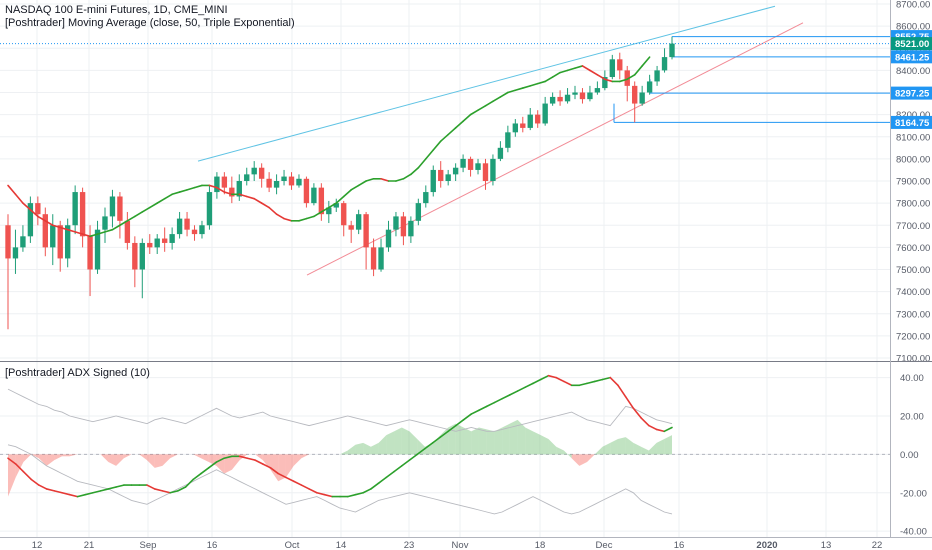 Image resolution: width=932 pixels, height=550 pixels. Describe the element at coordinates (912, 378) in the screenshot. I see `adx-tick-label: 40.00` at that location.